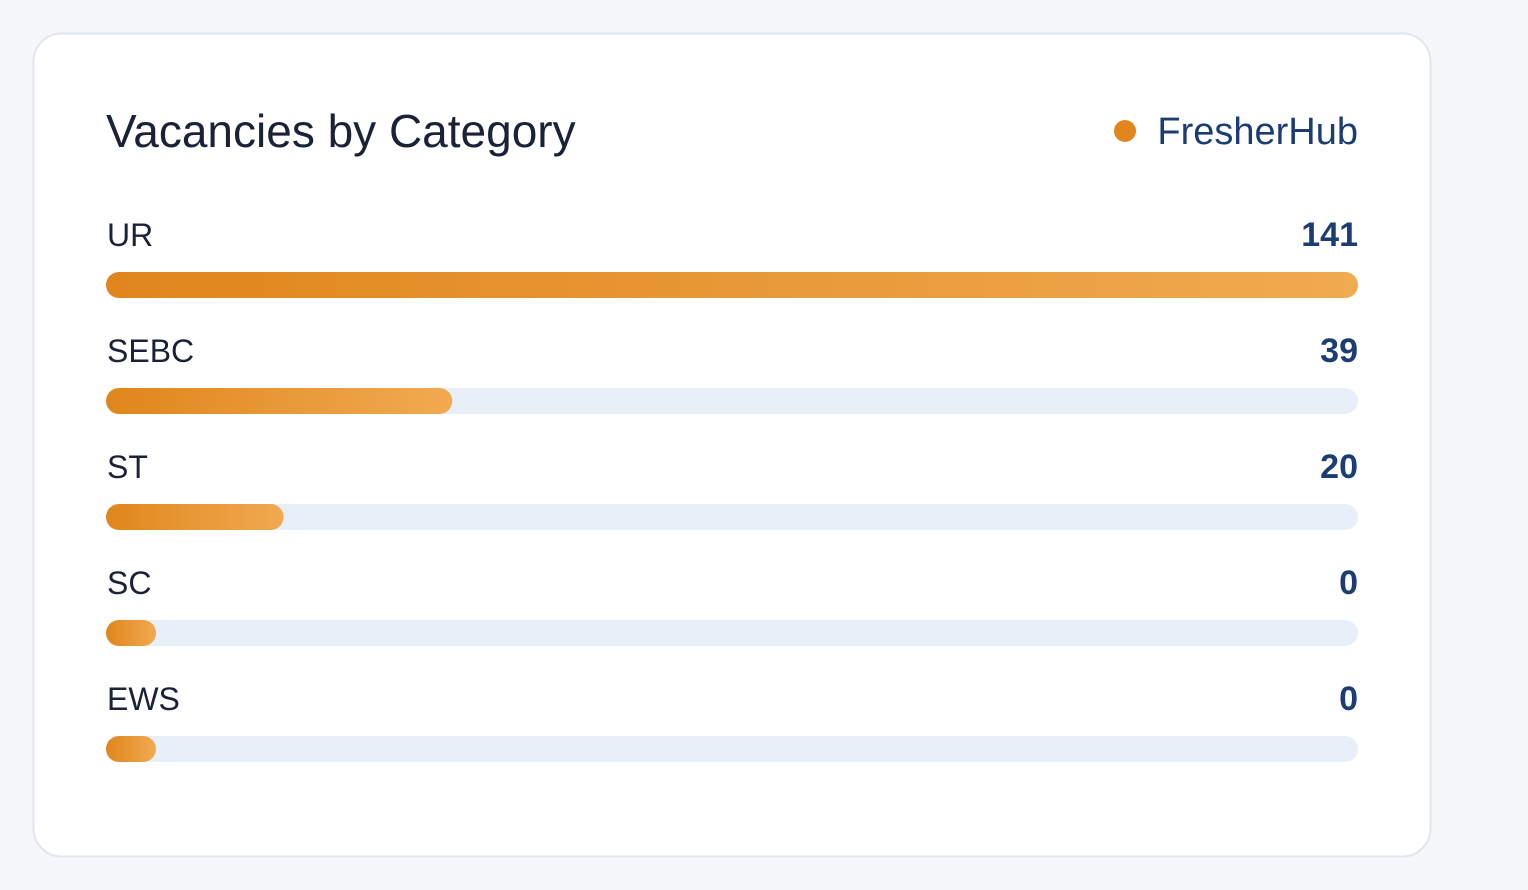 Image resolution: width=1528 pixels, height=890 pixels. Describe the element at coordinates (127, 467) in the screenshot. I see `category-label: ST` at that location.